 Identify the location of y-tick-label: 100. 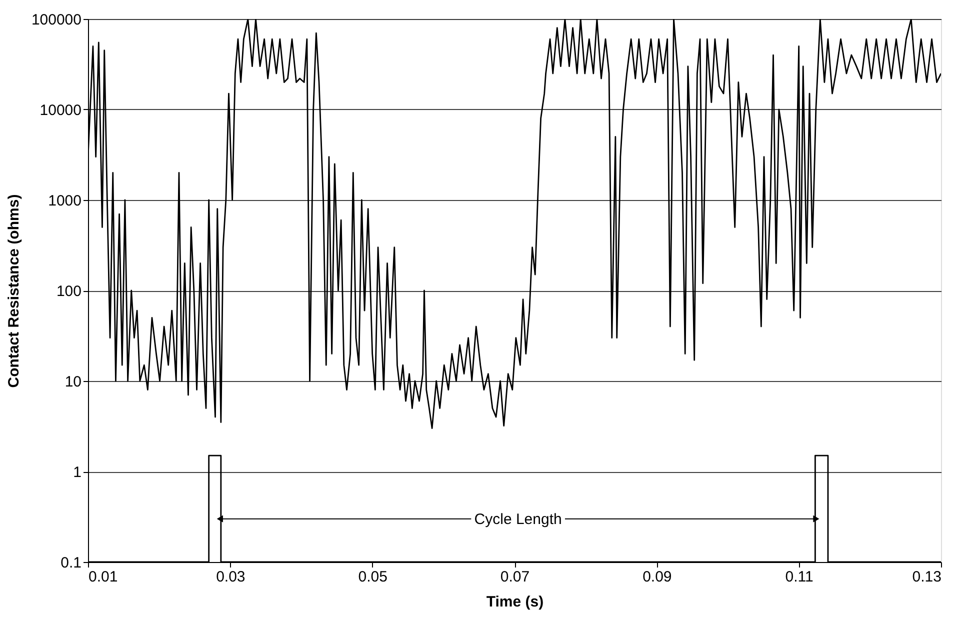
(69, 291).